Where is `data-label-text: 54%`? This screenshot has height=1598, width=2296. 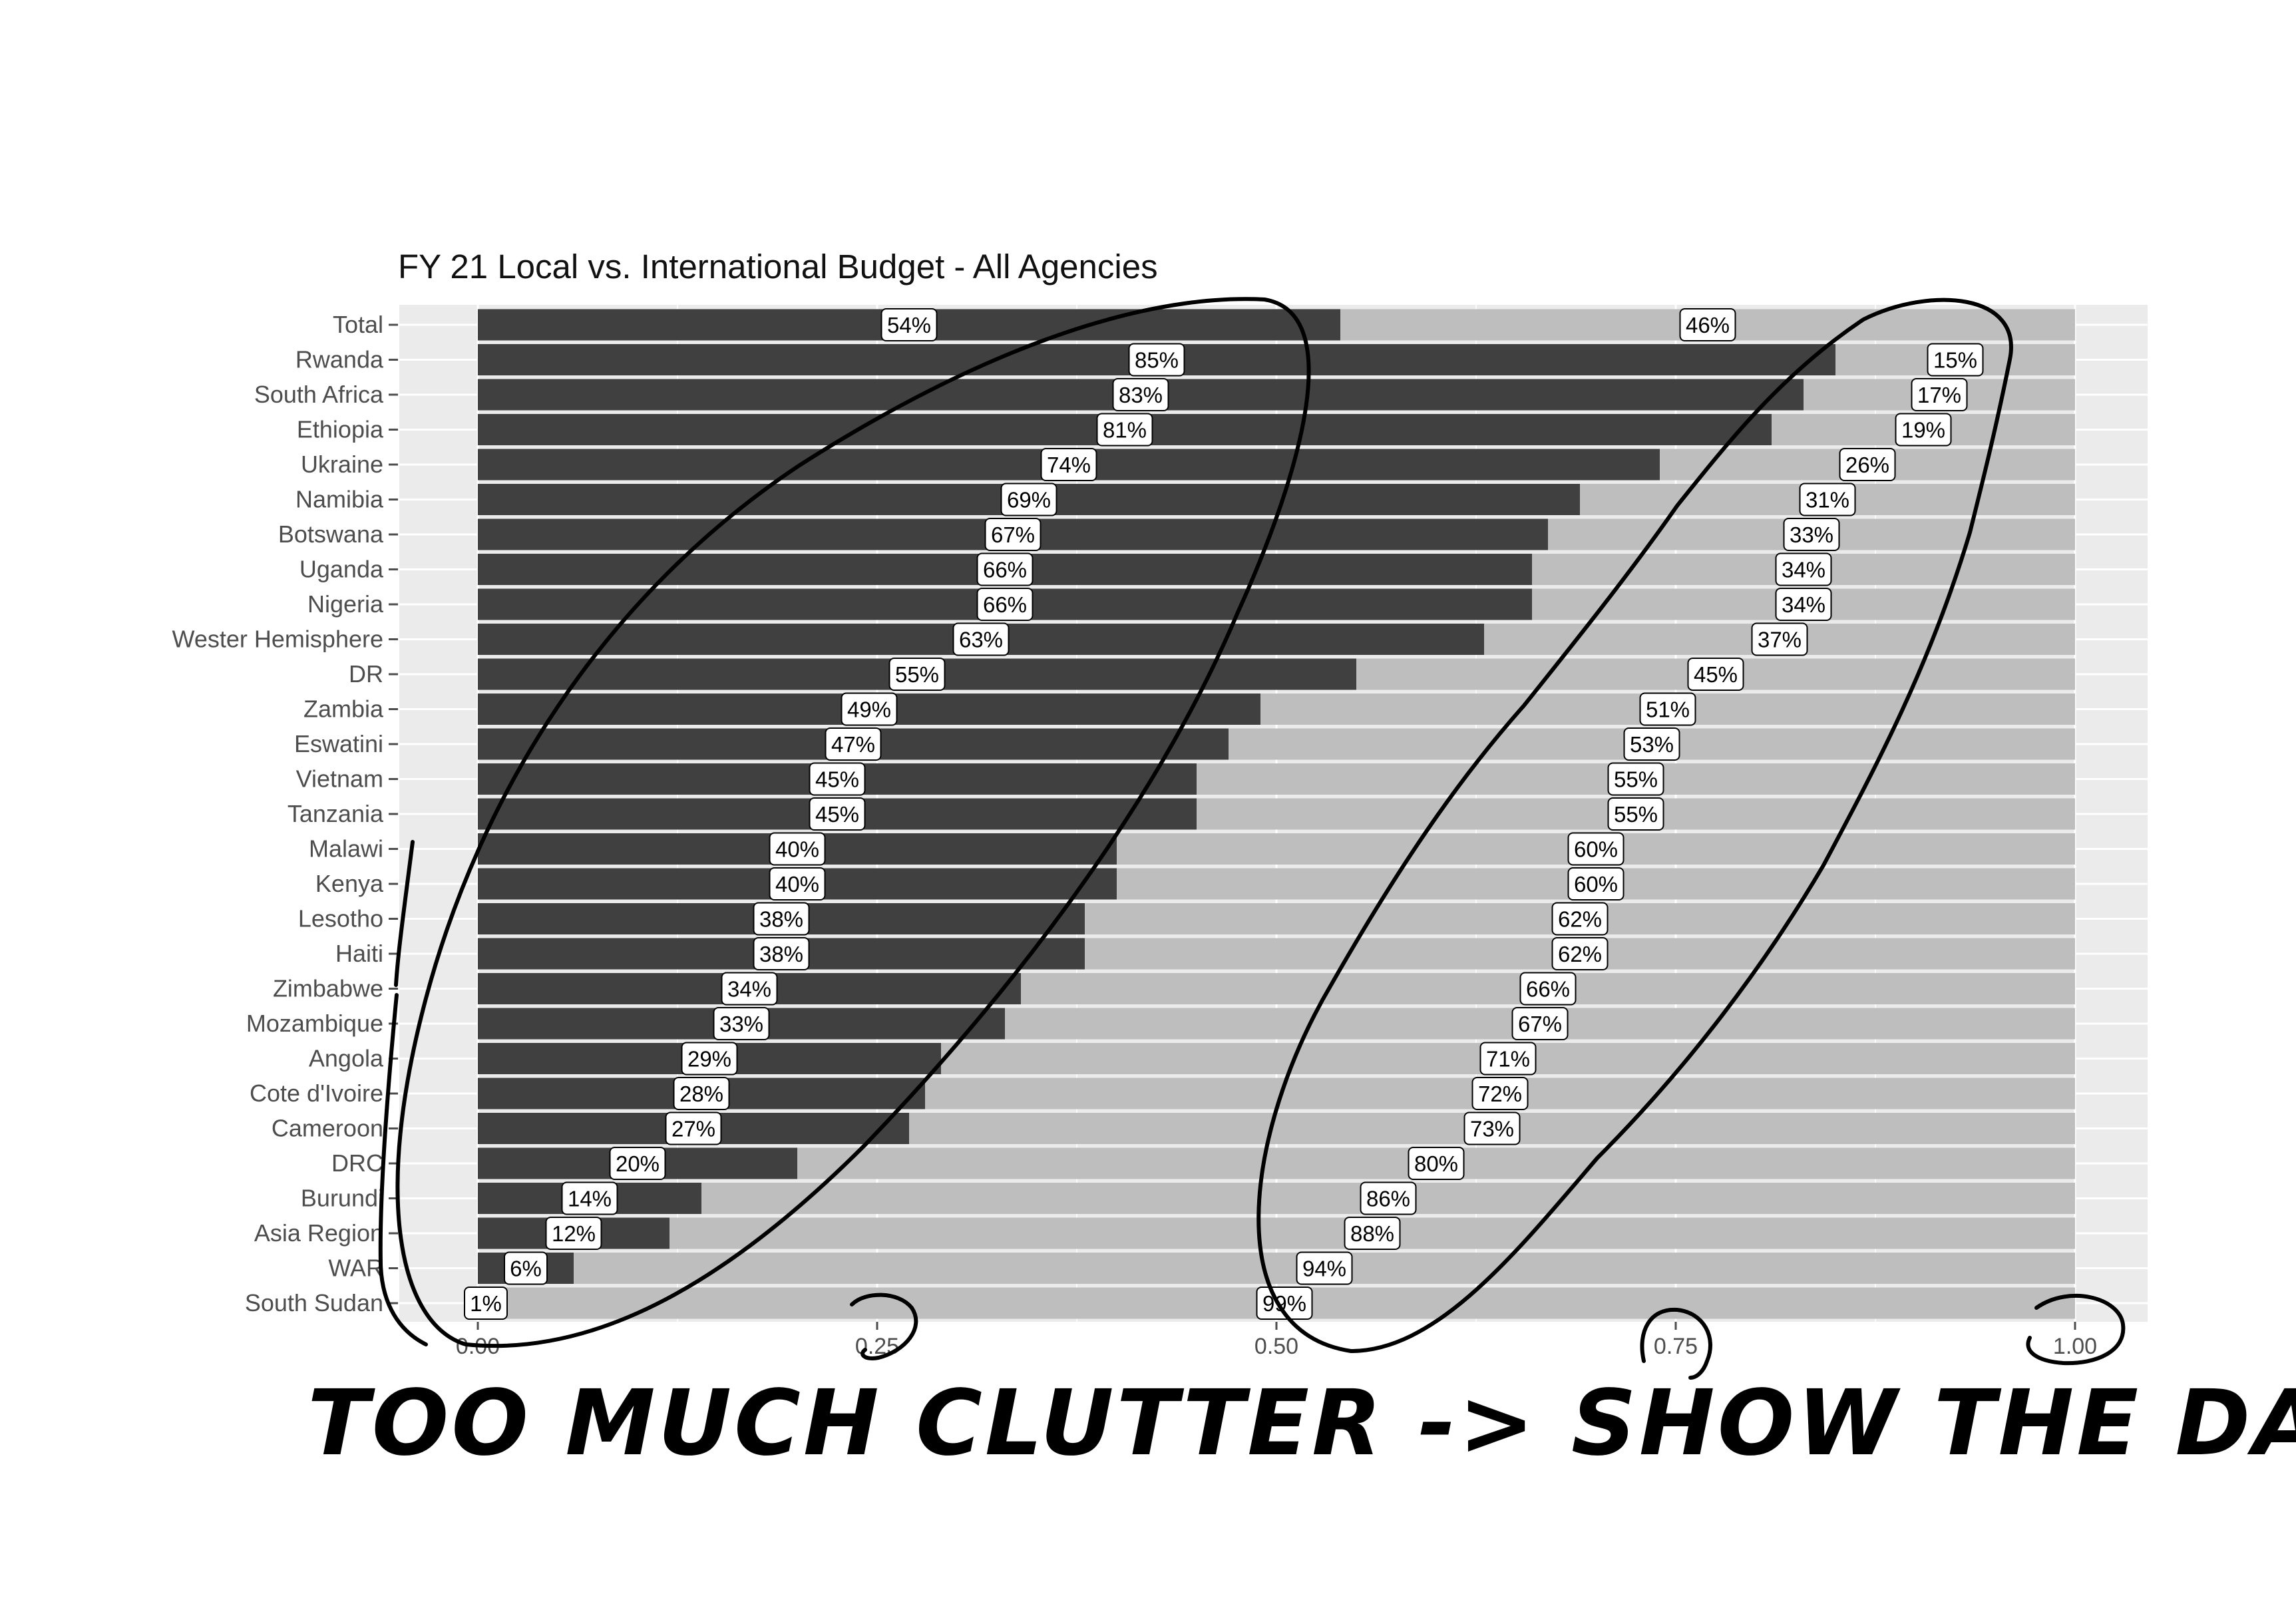
data-label-text: 54% is located at coordinates (909, 325).